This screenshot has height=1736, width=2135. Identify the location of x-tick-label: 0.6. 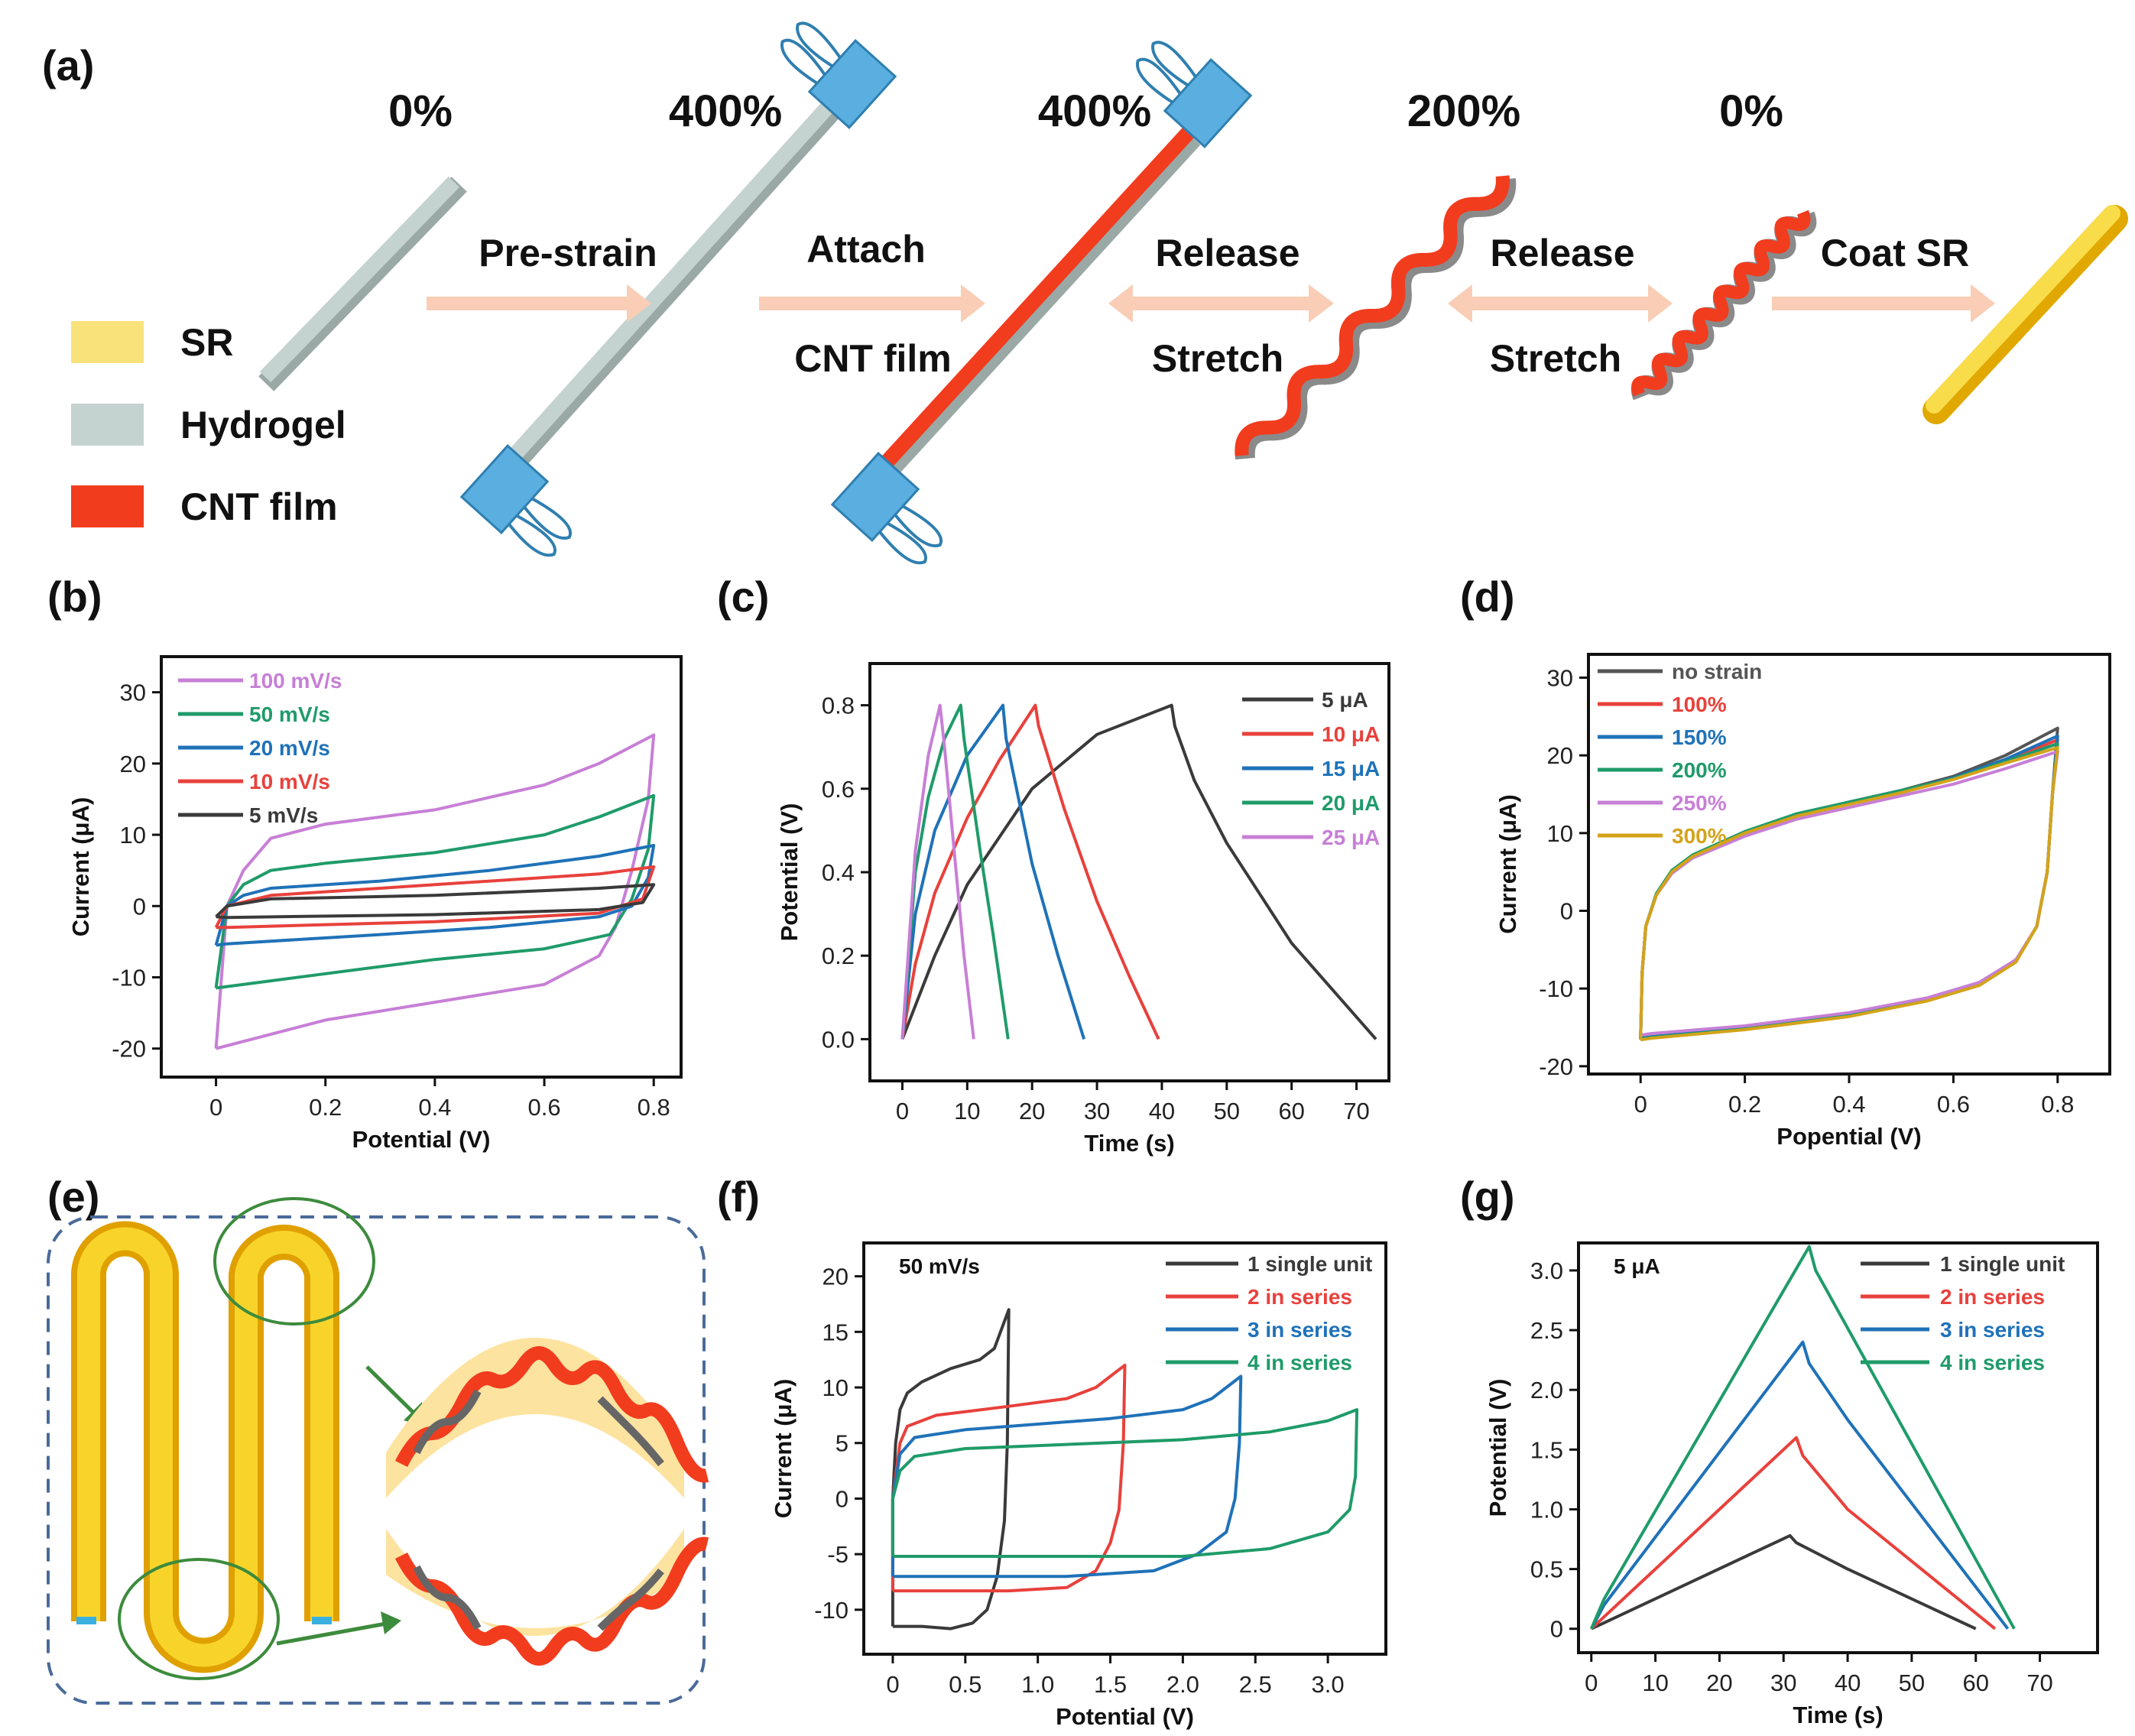
(1953, 1104).